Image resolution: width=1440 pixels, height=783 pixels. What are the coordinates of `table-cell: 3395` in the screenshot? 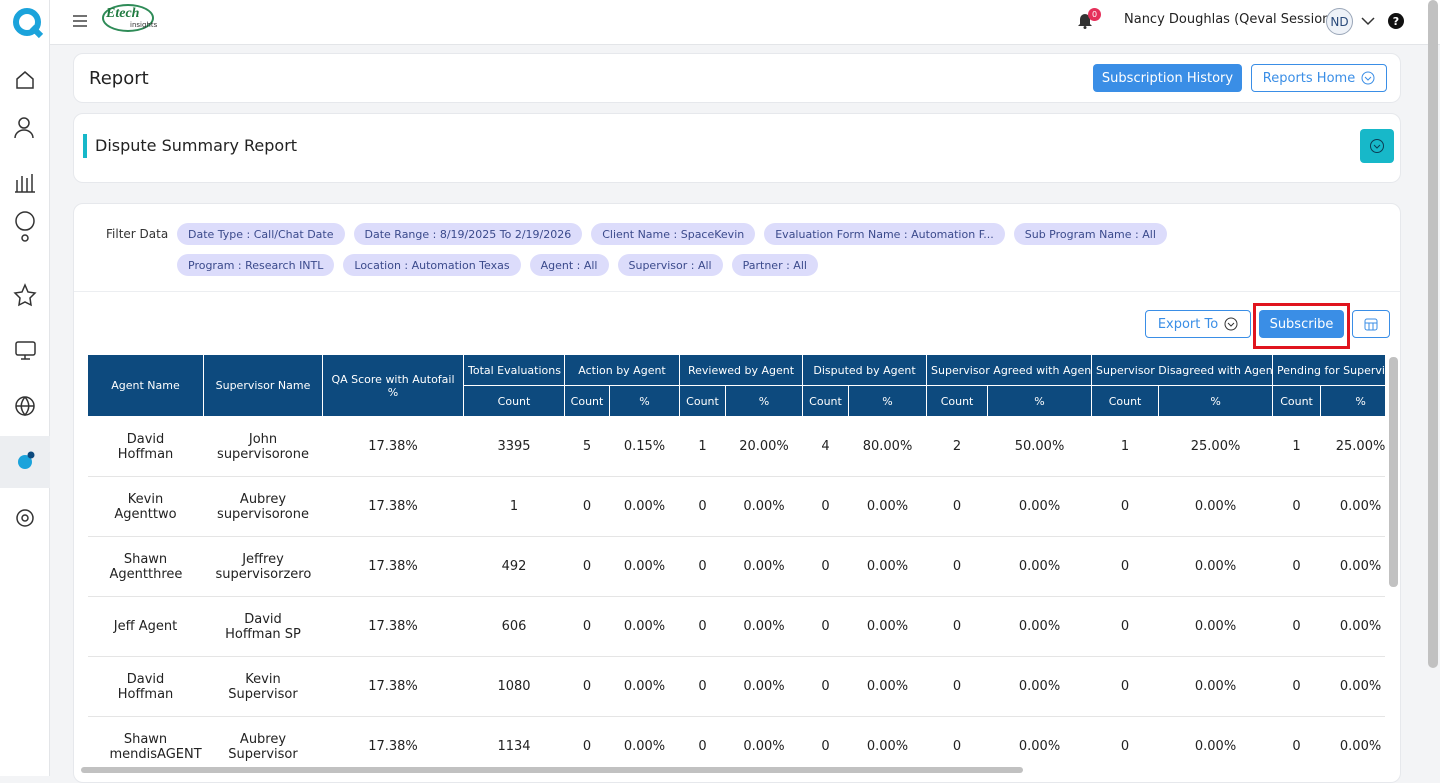 It's located at (514, 446).